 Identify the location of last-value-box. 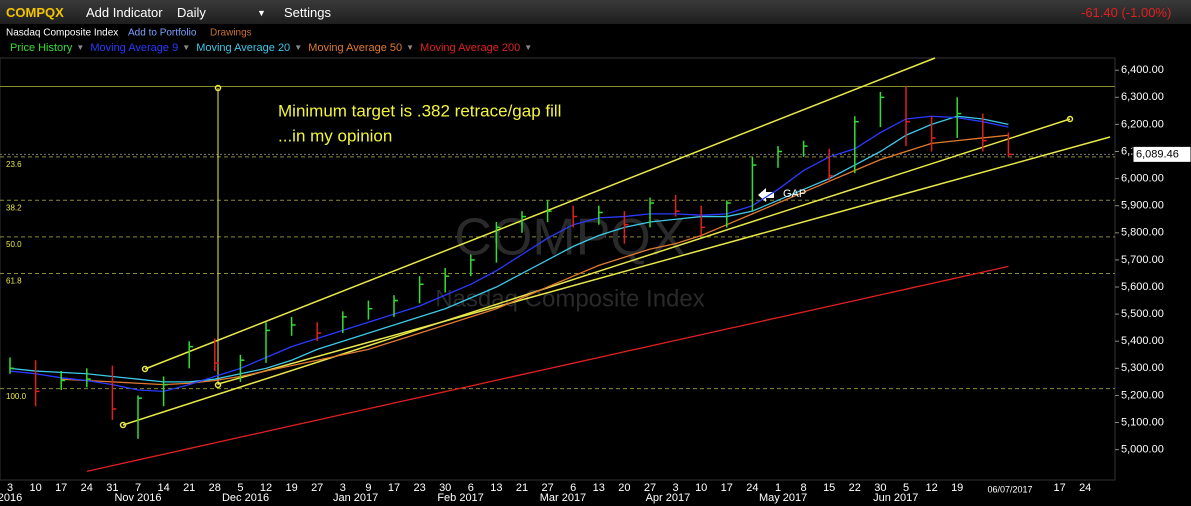
(1161, 154).